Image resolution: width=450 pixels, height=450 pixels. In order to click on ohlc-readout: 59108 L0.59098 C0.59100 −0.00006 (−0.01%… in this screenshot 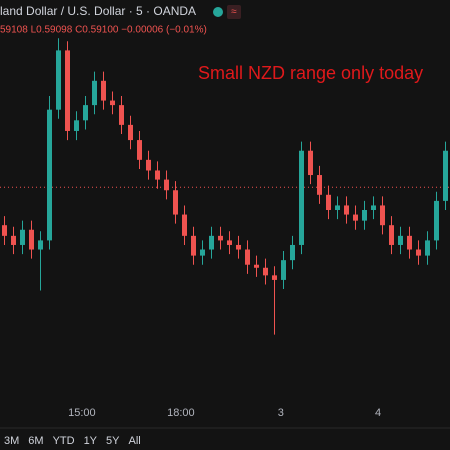, I will do `click(103, 30)`.